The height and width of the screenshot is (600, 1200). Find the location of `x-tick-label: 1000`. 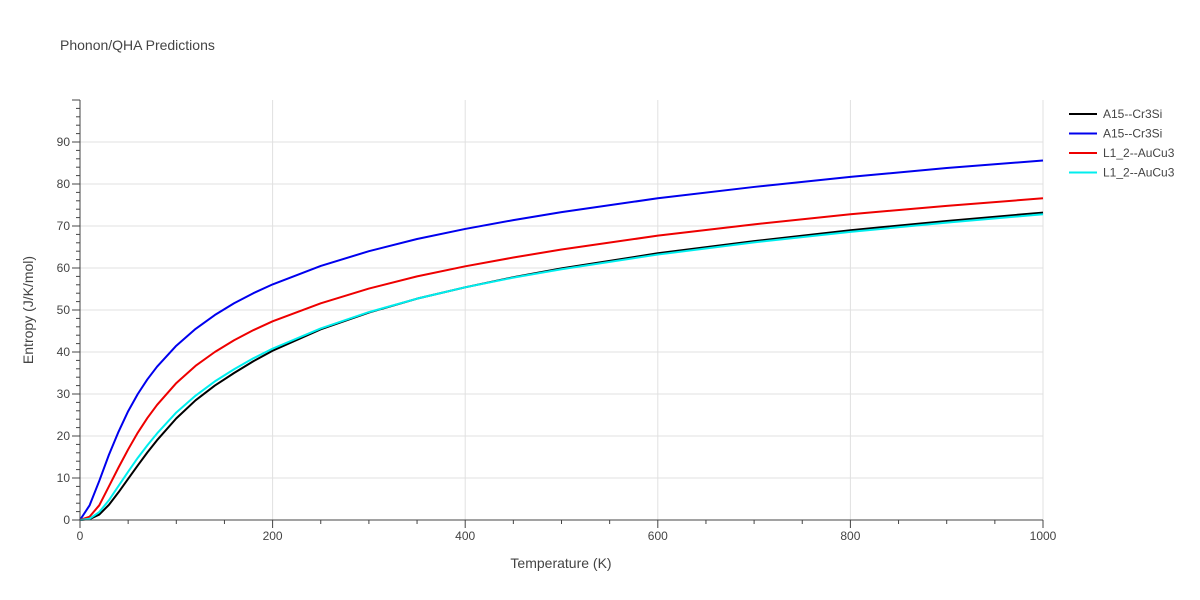

x-tick-label: 1000 is located at coordinates (1043, 536).